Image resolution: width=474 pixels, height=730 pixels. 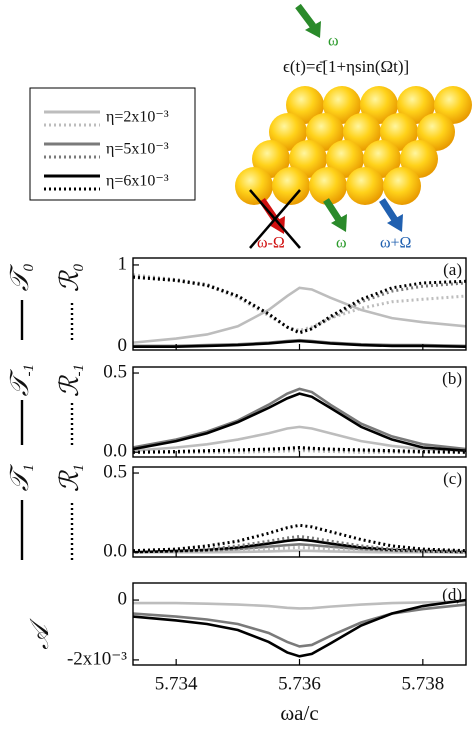 I want to click on upper-label: ω+Ω, so click(x=396, y=243).